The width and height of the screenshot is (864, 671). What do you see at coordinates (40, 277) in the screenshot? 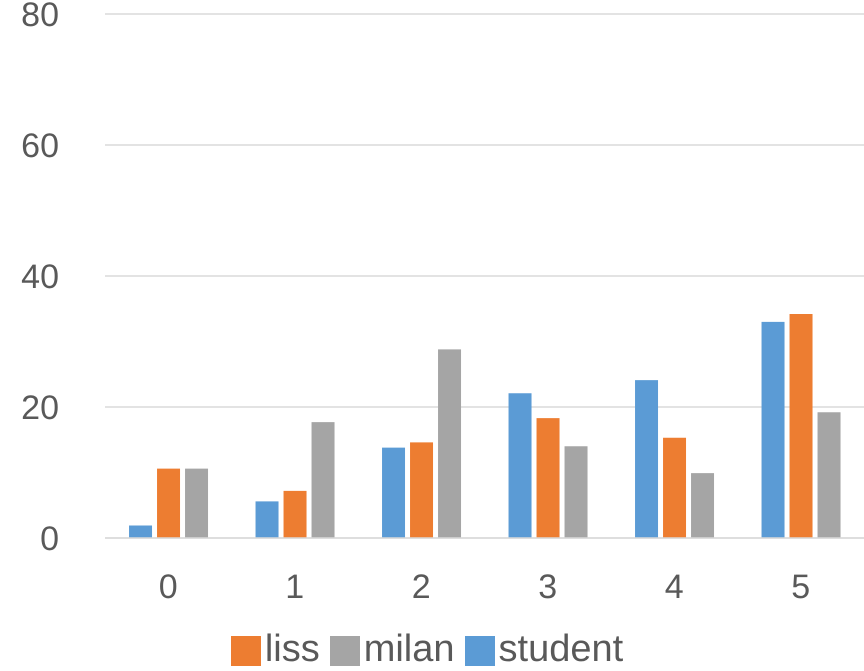
I see `y-tick-label: 40` at bounding box center [40, 277].